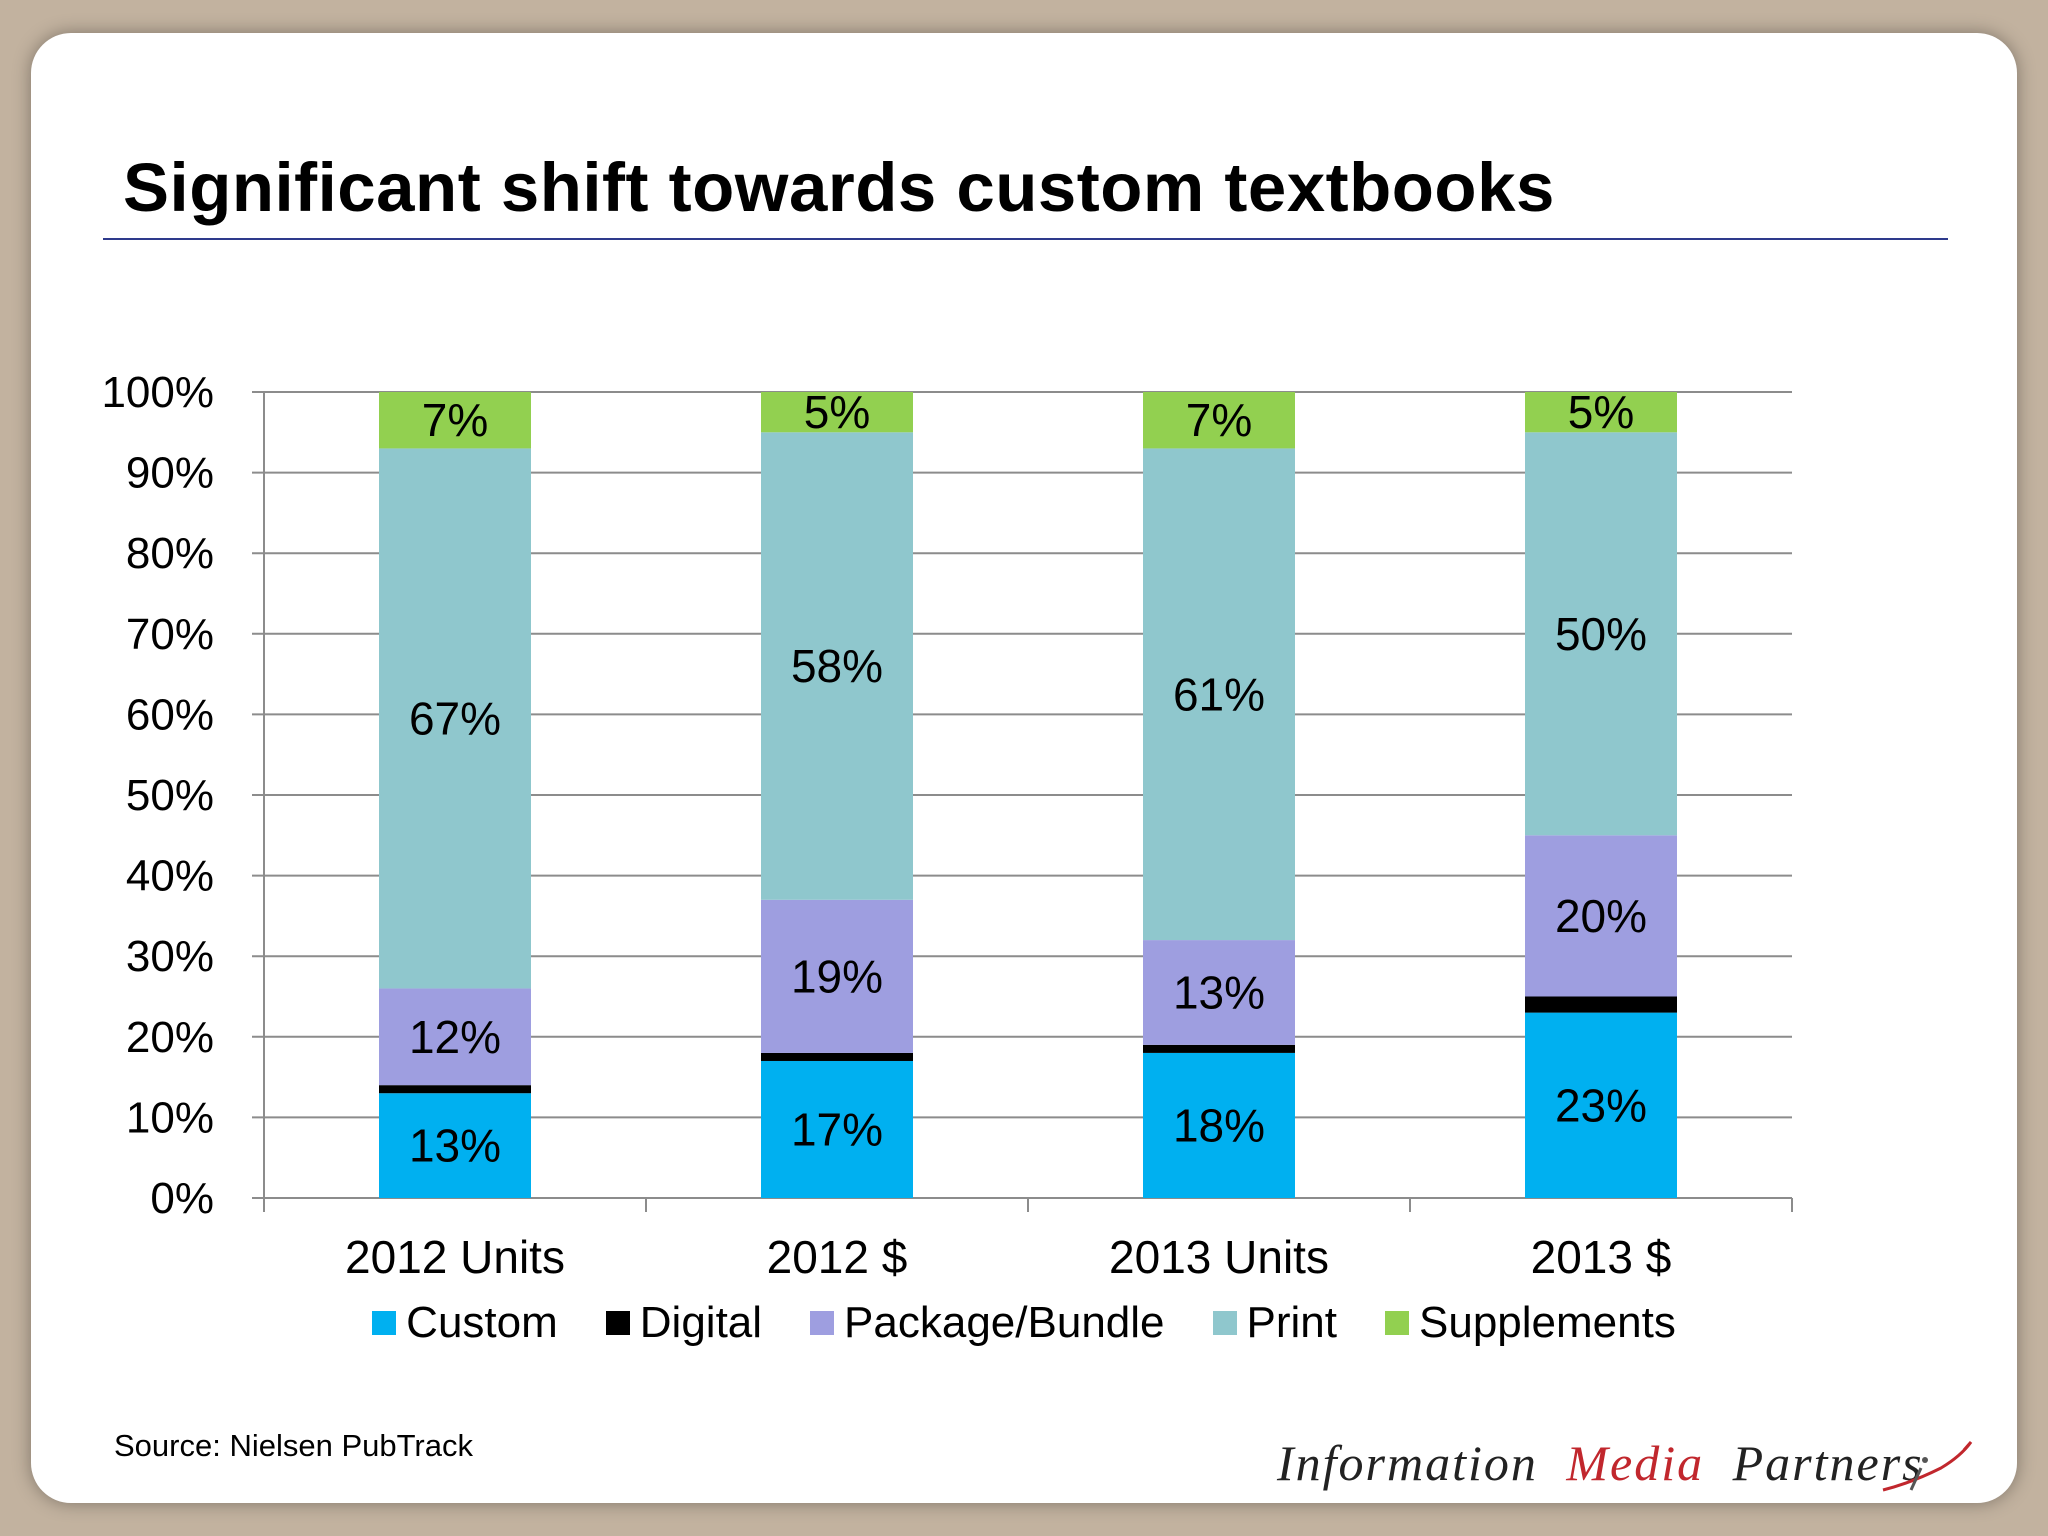  Describe the element at coordinates (170, 956) in the screenshot. I see `y-tick-label: 30%` at that location.